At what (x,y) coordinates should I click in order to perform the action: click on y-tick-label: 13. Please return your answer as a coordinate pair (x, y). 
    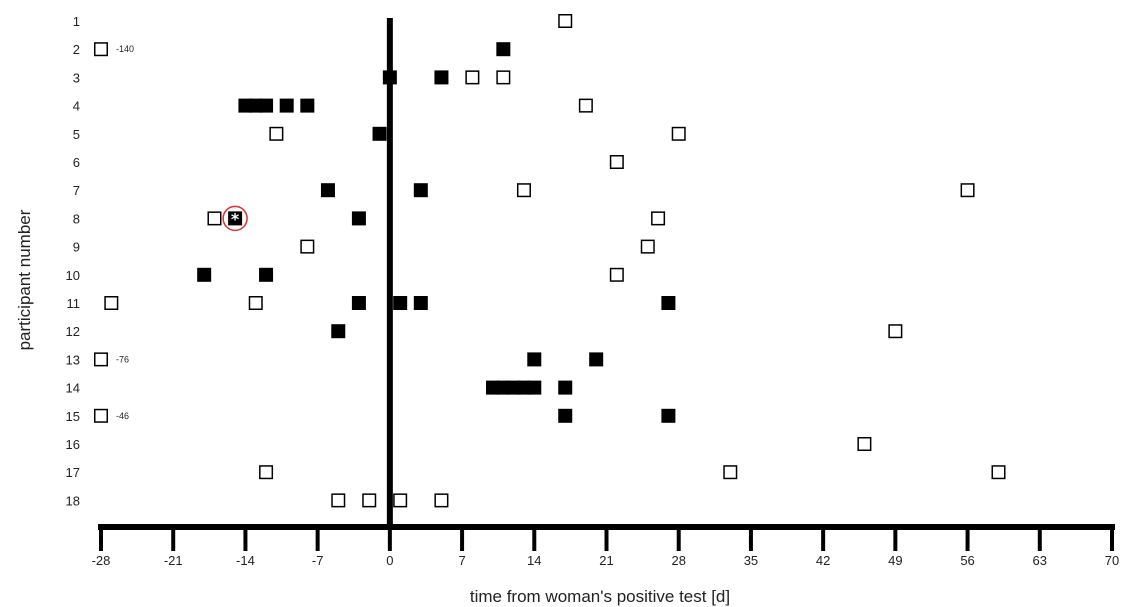
    Looking at the image, I should click on (73, 359).